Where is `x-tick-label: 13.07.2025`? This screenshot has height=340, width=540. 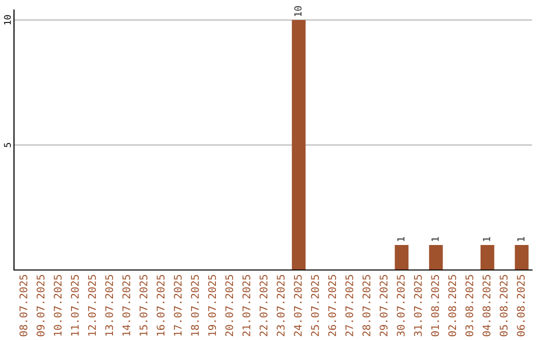 x-tick-label: 13.07.2025 is located at coordinates (109, 305).